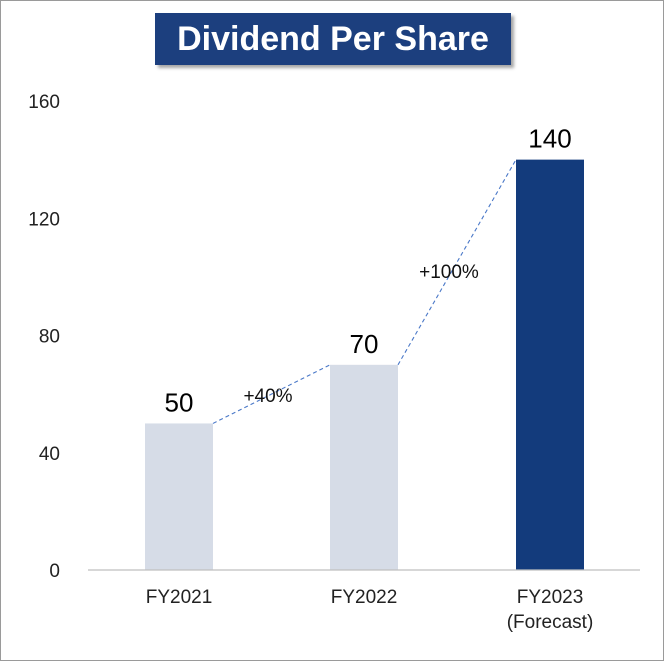  What do you see at coordinates (364, 597) in the screenshot?
I see `x-tick-label: FY2022` at bounding box center [364, 597].